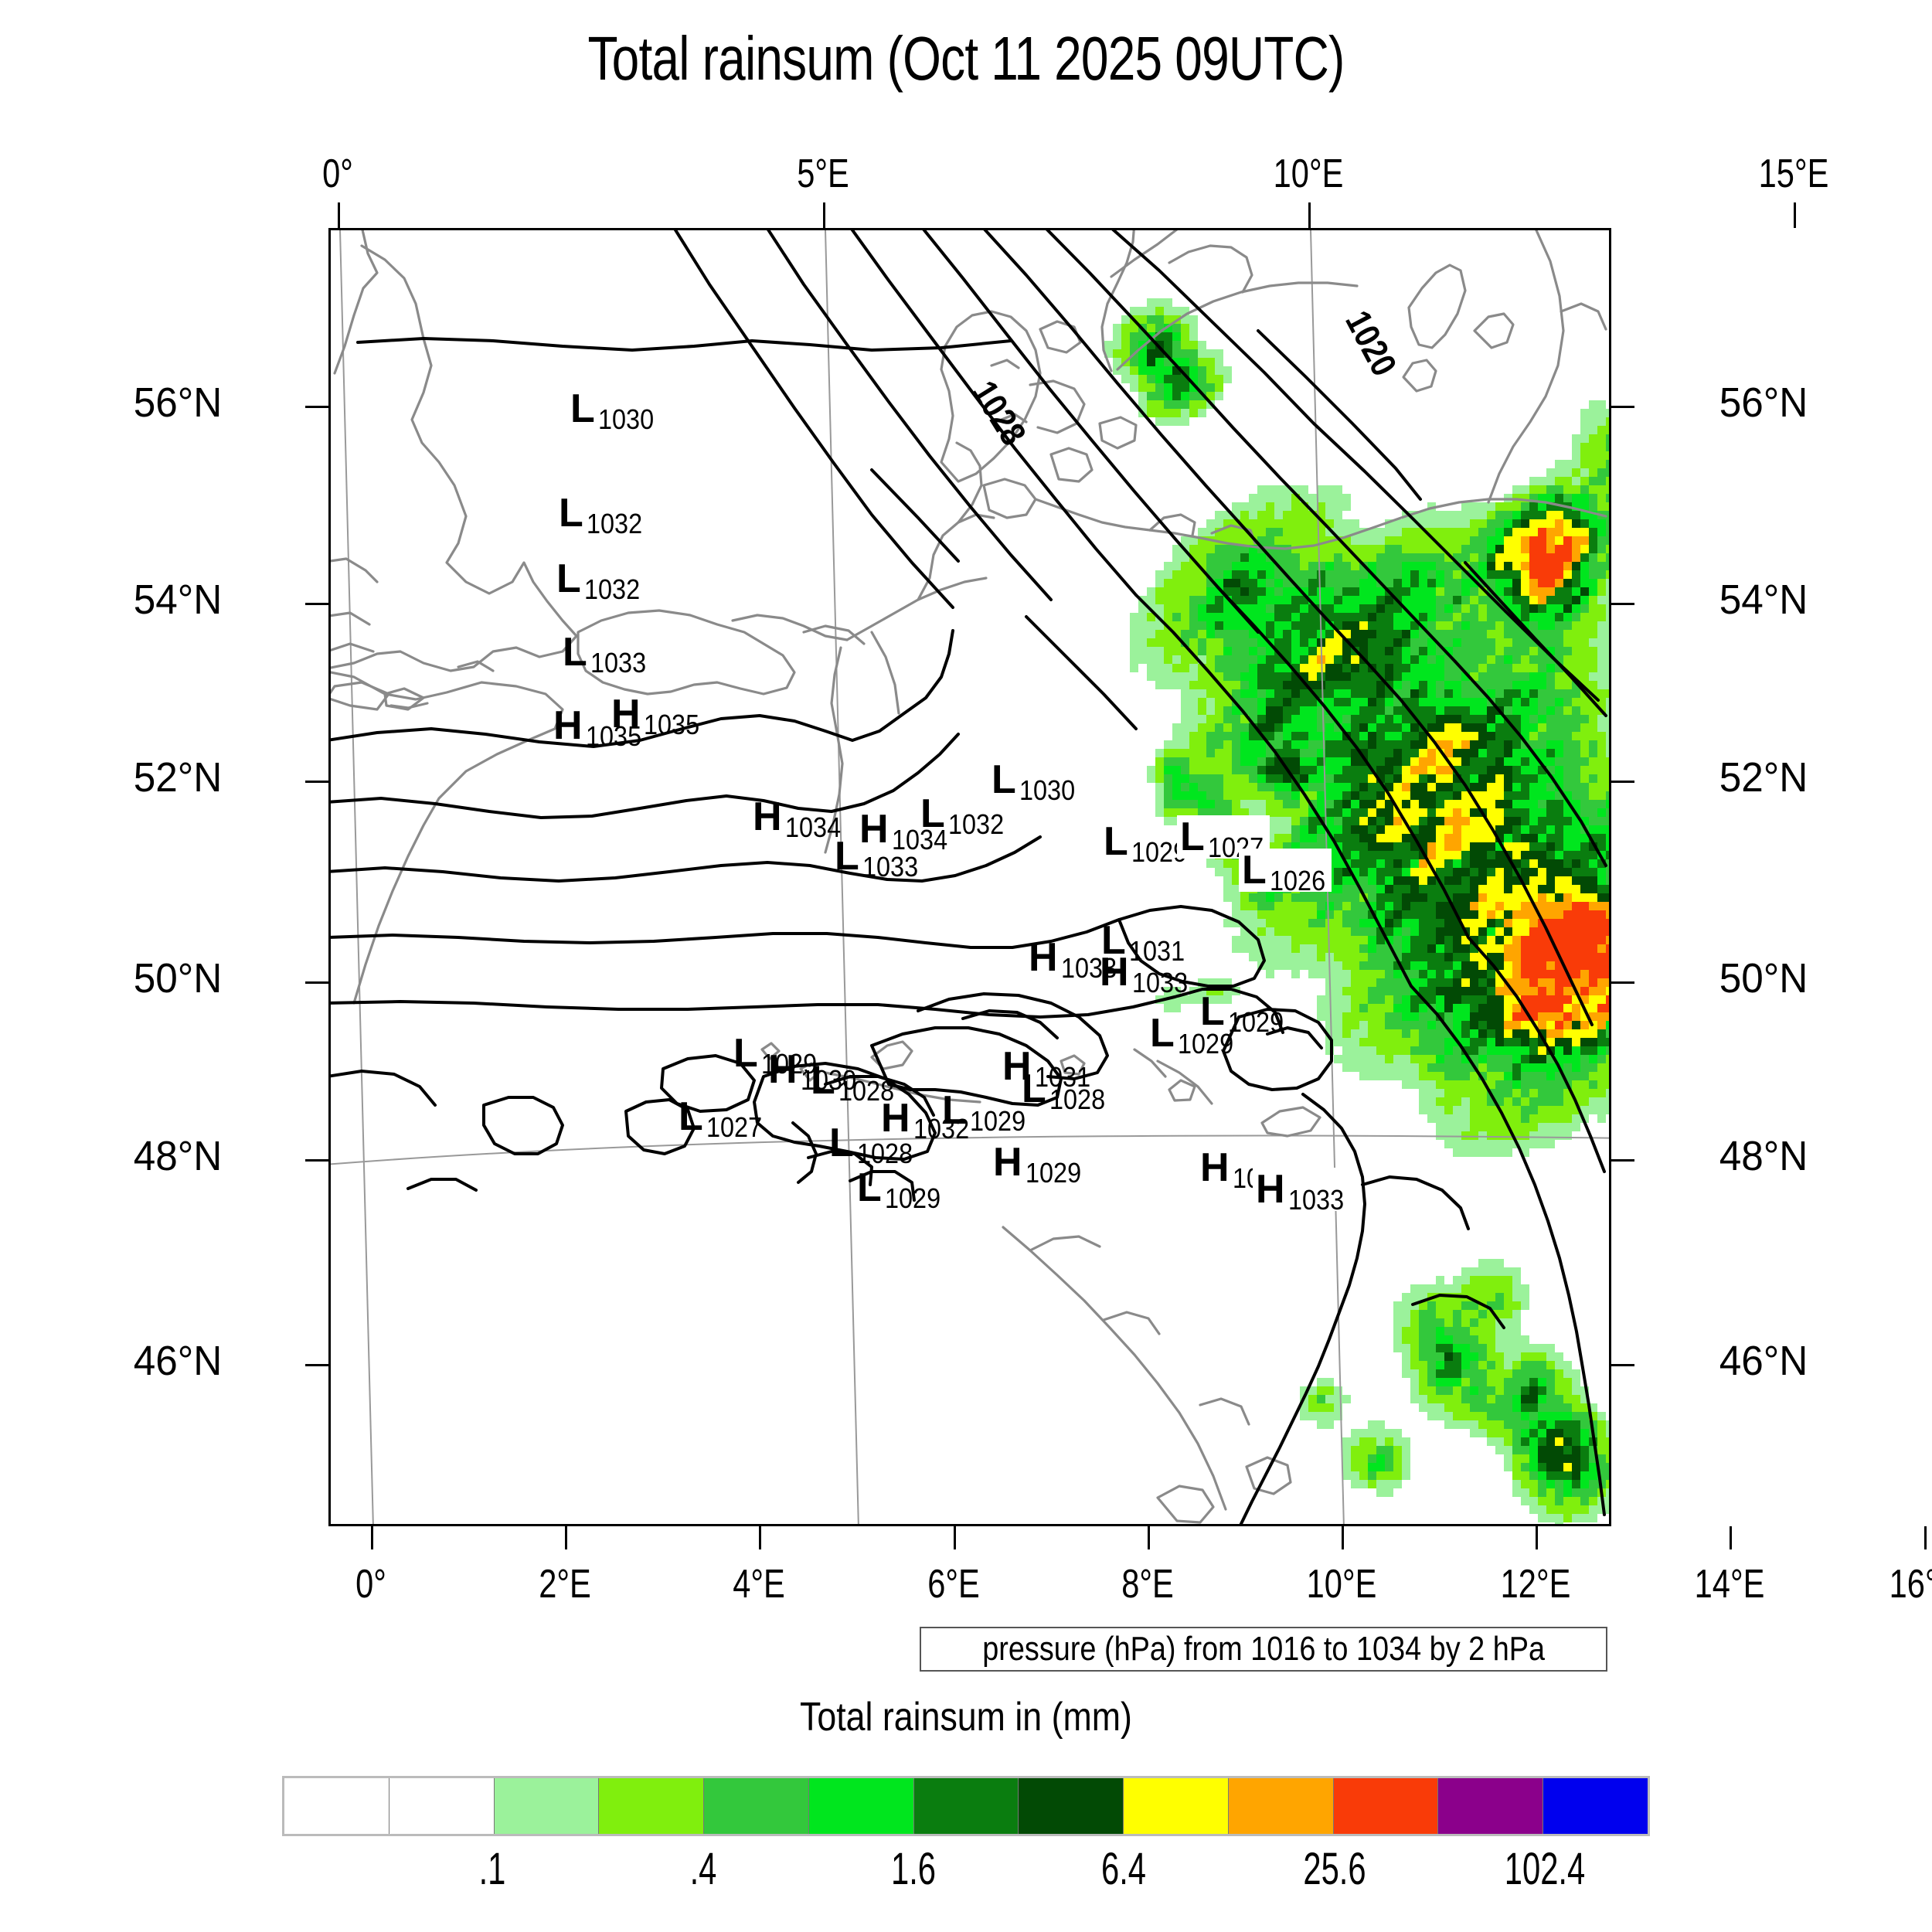 This screenshot has height=1932, width=1932. I want to click on pressure-center-l-1029-19: L 1029, so click(777, 1056).